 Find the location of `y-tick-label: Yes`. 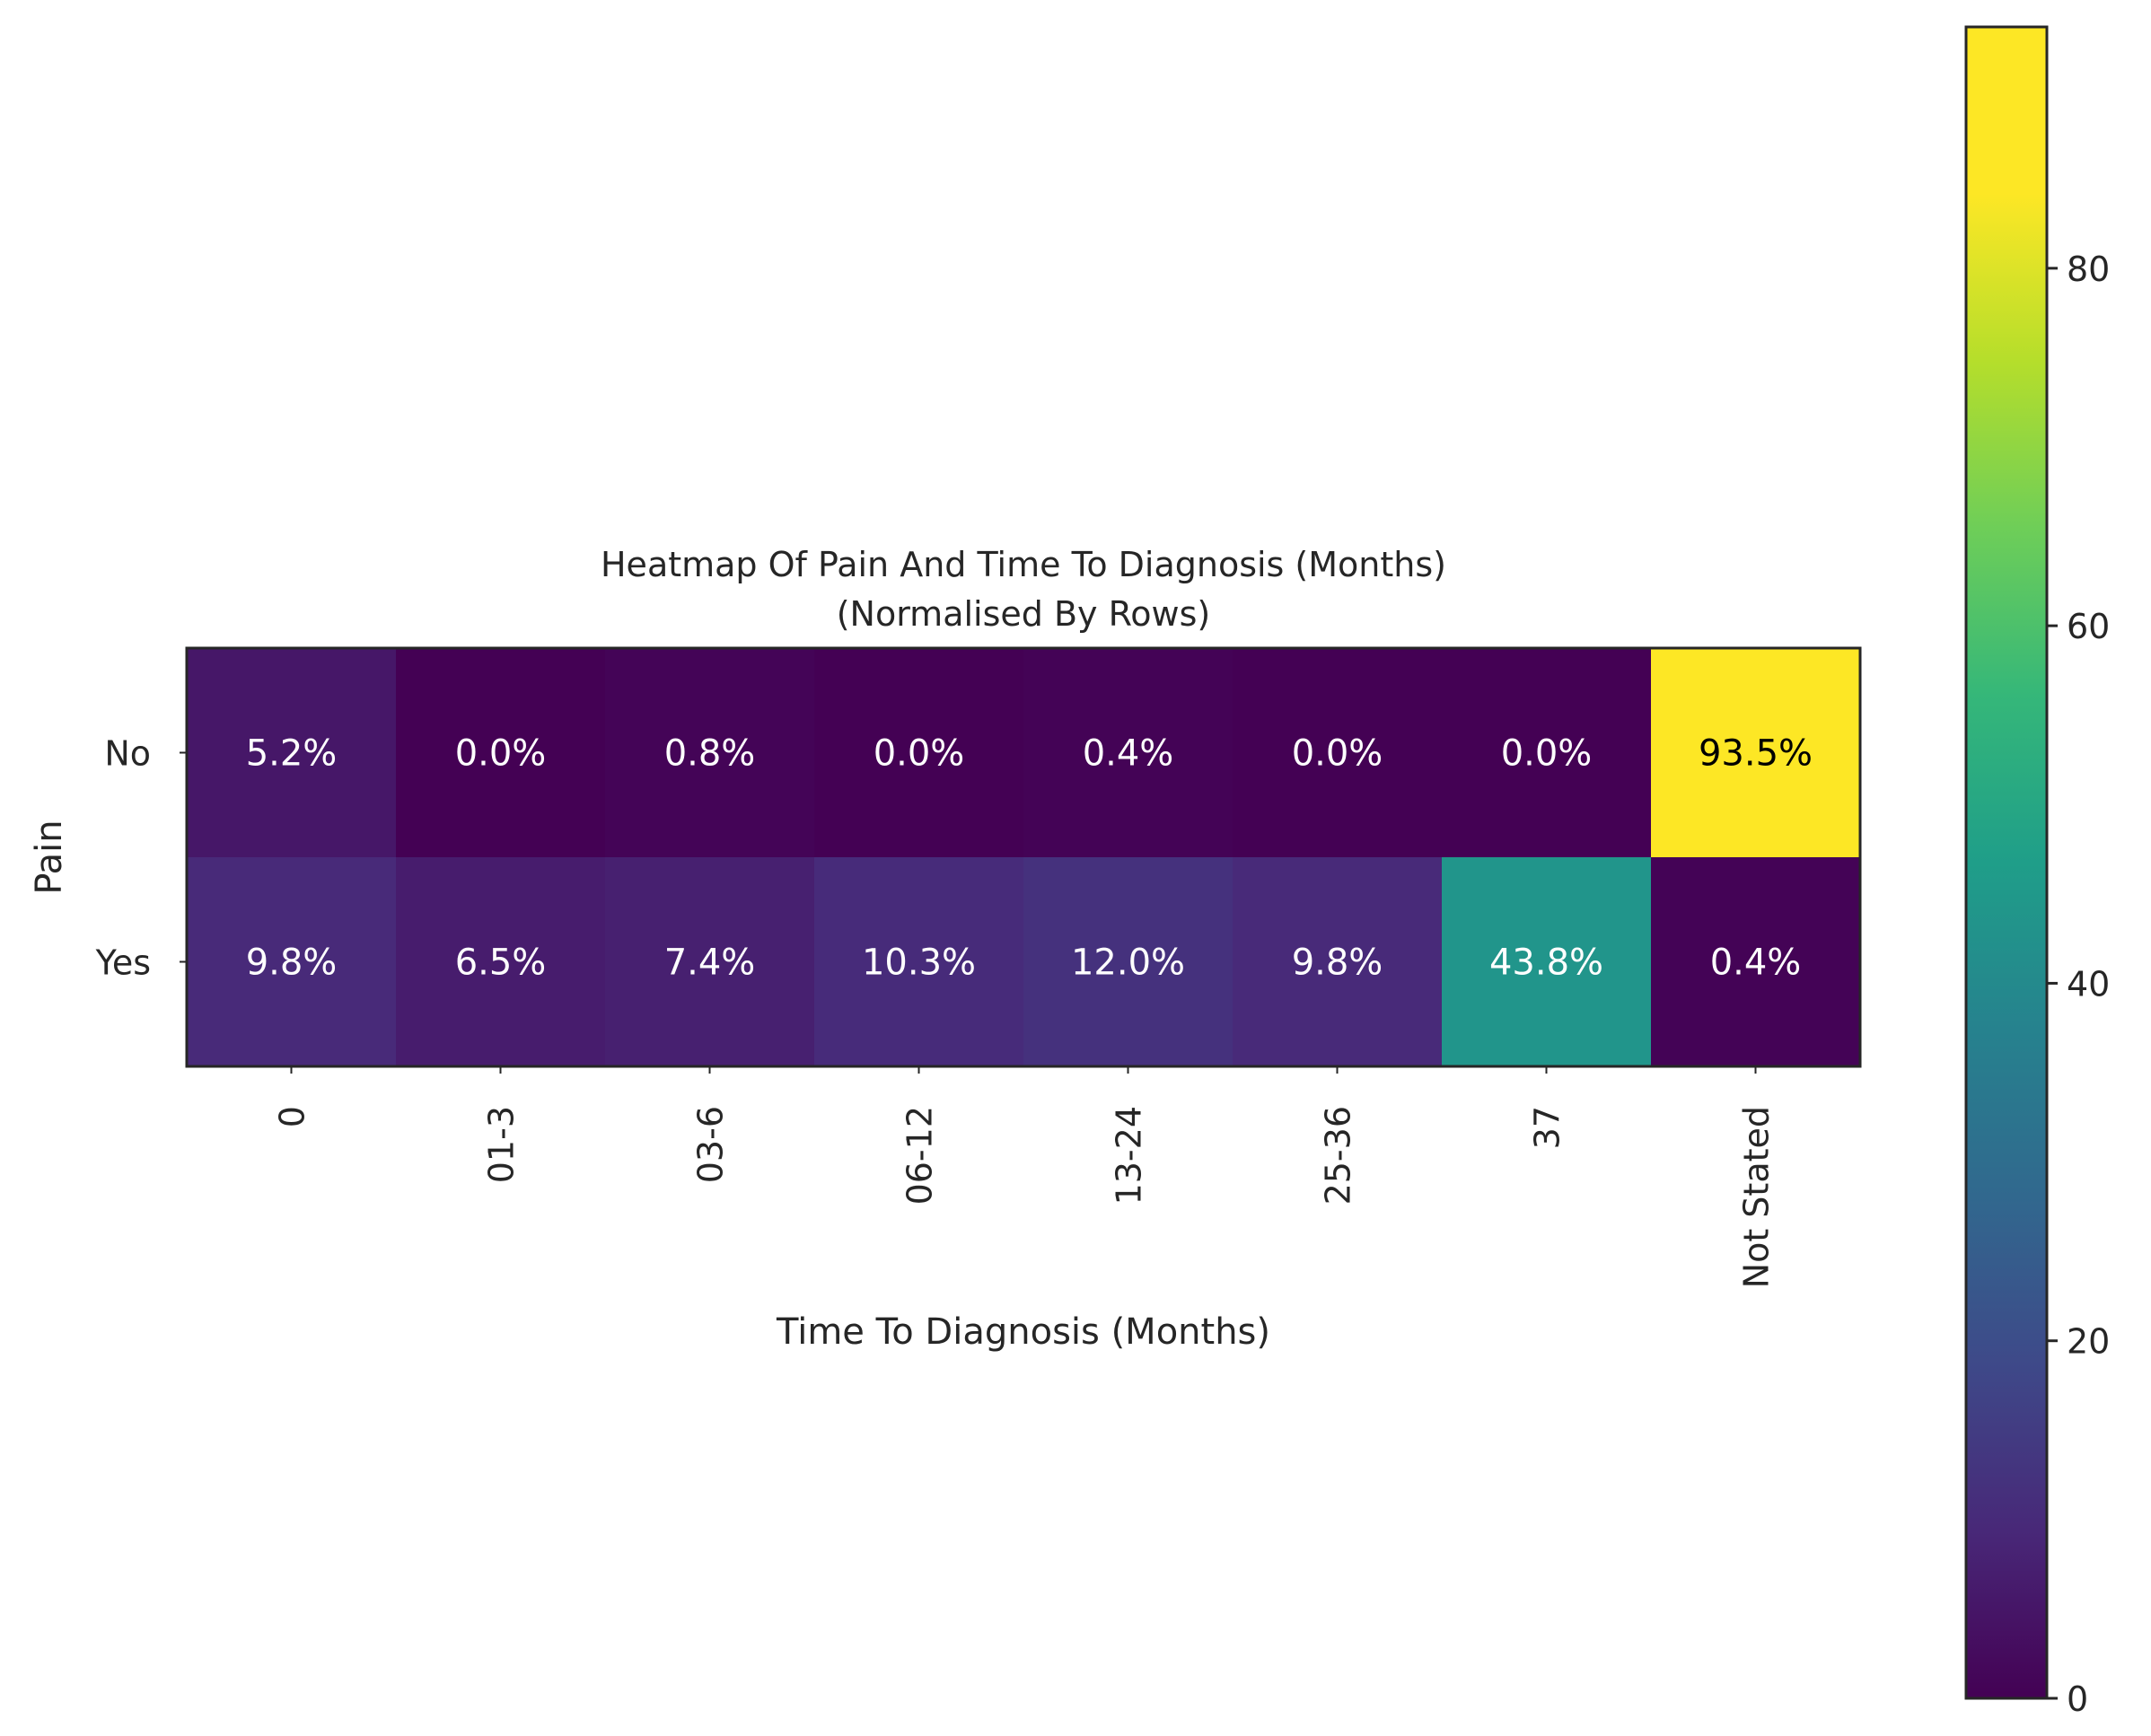

y-tick-label: Yes is located at coordinates (123, 963).